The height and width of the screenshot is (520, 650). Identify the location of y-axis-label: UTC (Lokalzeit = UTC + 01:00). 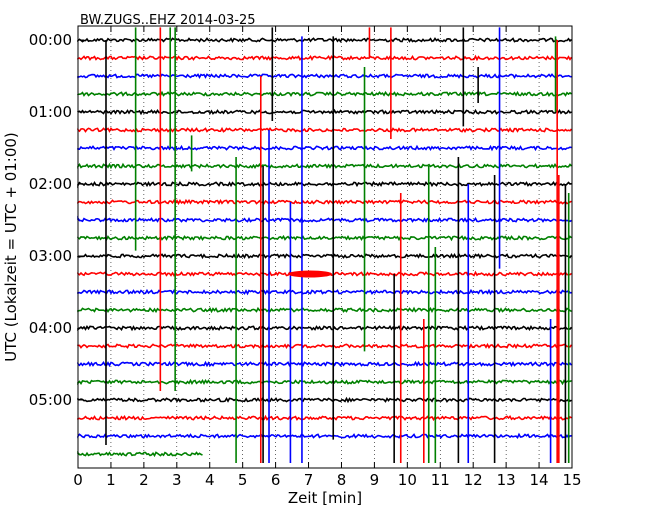
(11, 247).